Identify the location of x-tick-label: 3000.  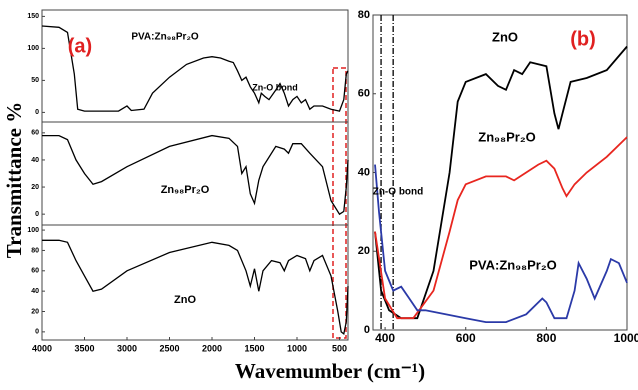
(127, 348).